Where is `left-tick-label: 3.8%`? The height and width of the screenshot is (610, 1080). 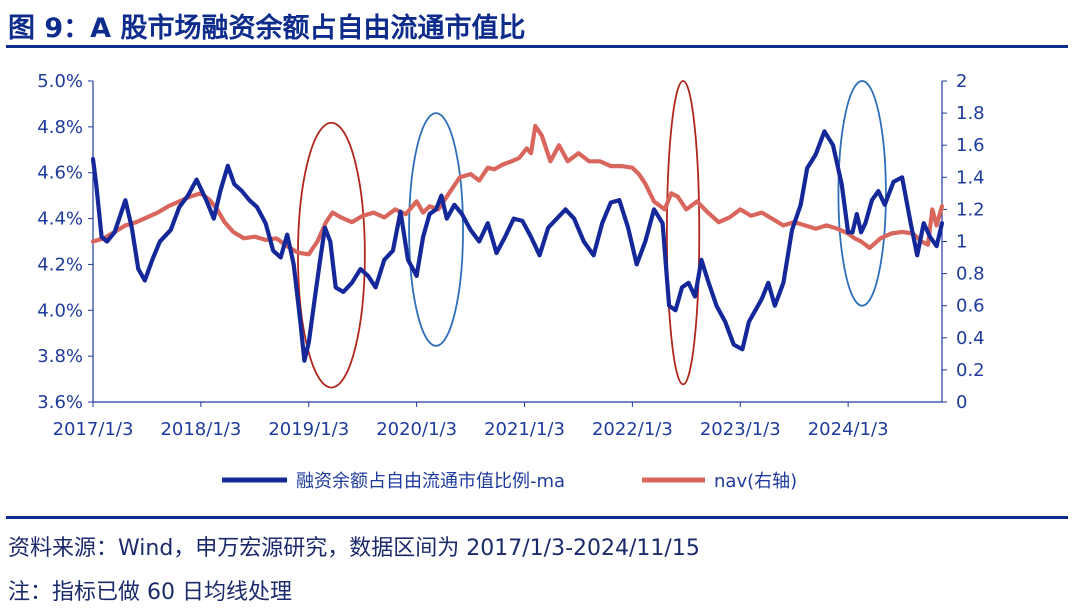 left-tick-label: 3.8% is located at coordinates (60, 356).